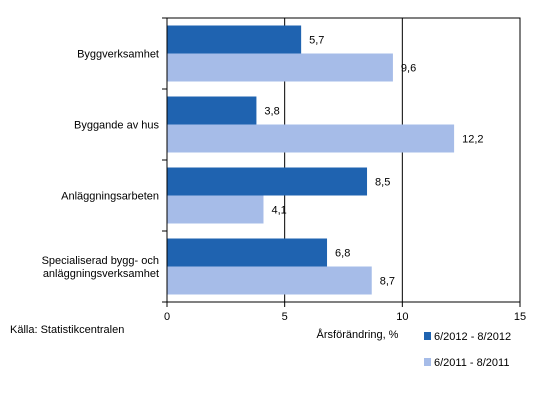 The image size is (538, 402). I want to click on x-axis-label: Årsförändring, %, so click(358, 334).